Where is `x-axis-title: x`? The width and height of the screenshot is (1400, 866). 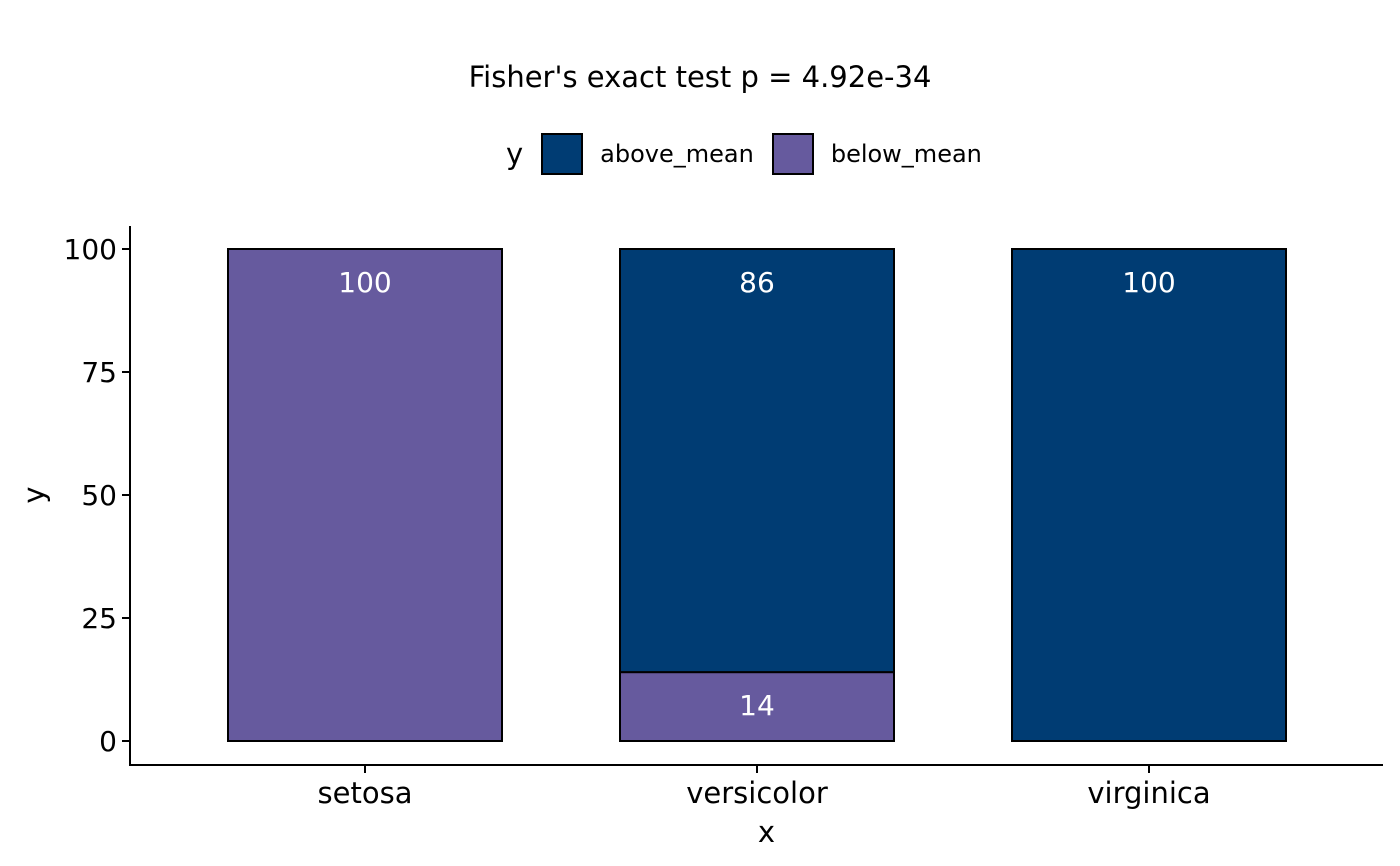 x-axis-title: x is located at coordinates (766, 832).